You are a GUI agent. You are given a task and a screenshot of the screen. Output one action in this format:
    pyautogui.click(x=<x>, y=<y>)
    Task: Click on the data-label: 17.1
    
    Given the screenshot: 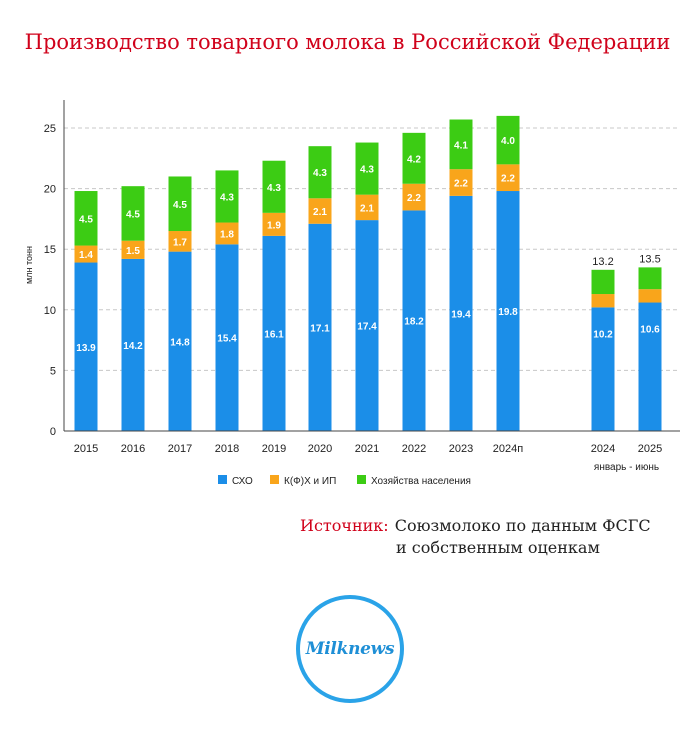 What is the action you would take?
    pyautogui.click(x=320, y=328)
    